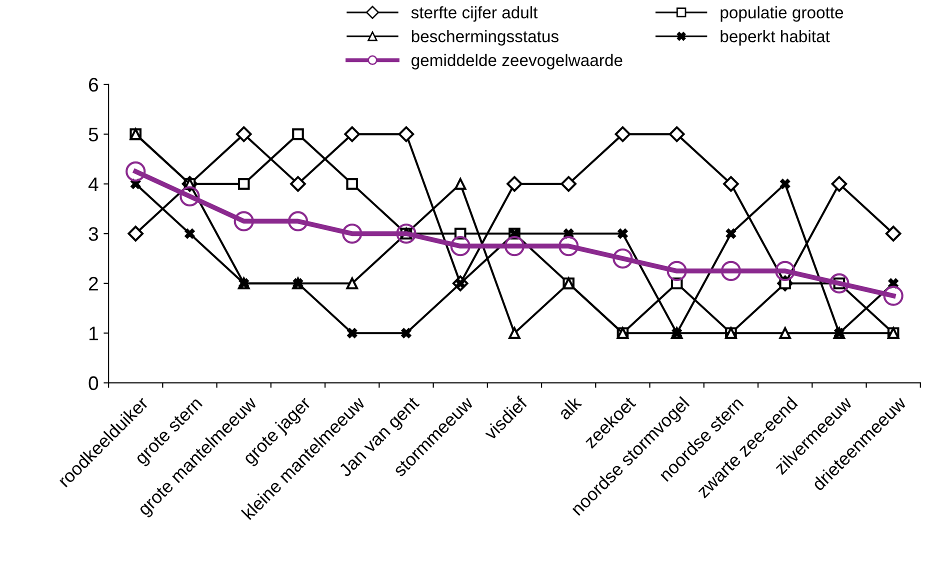 The width and height of the screenshot is (944, 563). Describe the element at coordinates (485, 38) in the screenshot. I see `legend-label: beschermingsstatus` at that location.